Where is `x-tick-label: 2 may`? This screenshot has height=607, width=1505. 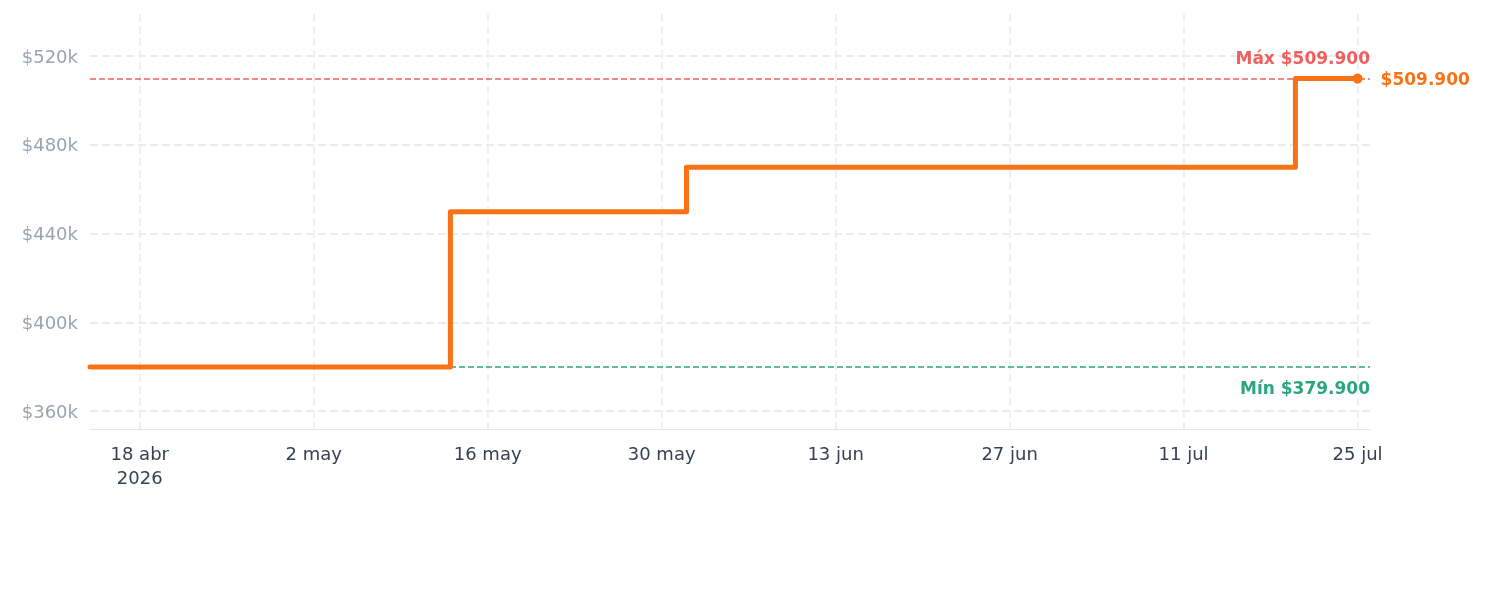 x-tick-label: 2 may is located at coordinates (314, 453).